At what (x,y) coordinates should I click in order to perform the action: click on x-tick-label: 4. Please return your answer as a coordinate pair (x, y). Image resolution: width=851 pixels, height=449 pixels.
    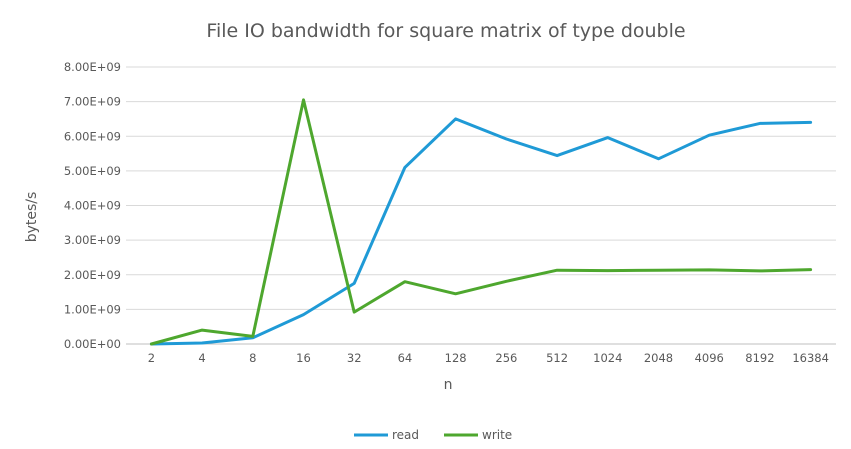
    Looking at the image, I should click on (201, 358).